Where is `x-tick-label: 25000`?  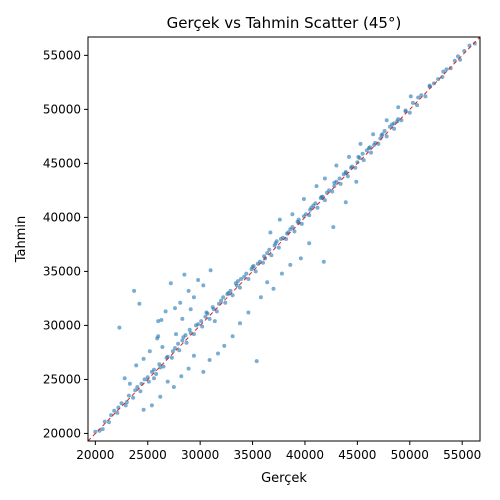 x-tick-label: 25000 is located at coordinates (148, 455).